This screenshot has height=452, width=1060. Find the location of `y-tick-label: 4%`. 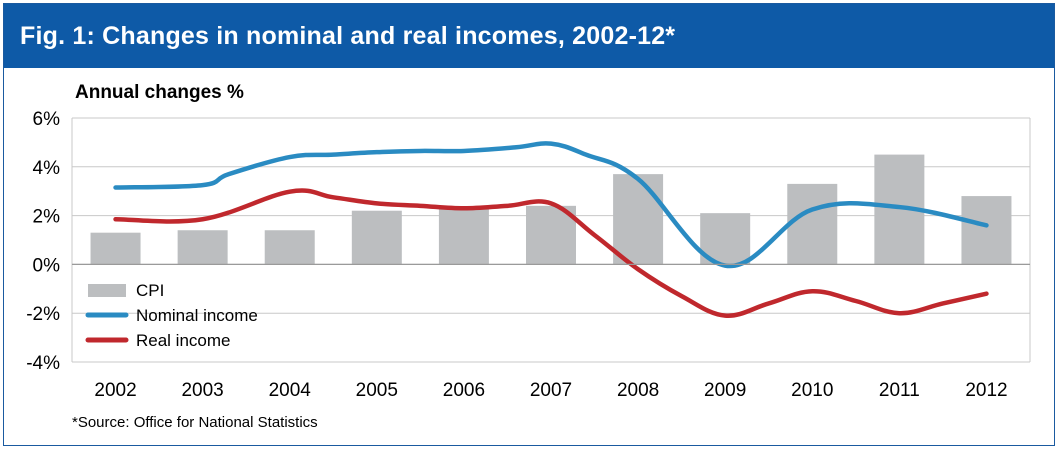

y-tick-label: 4% is located at coordinates (47, 168).